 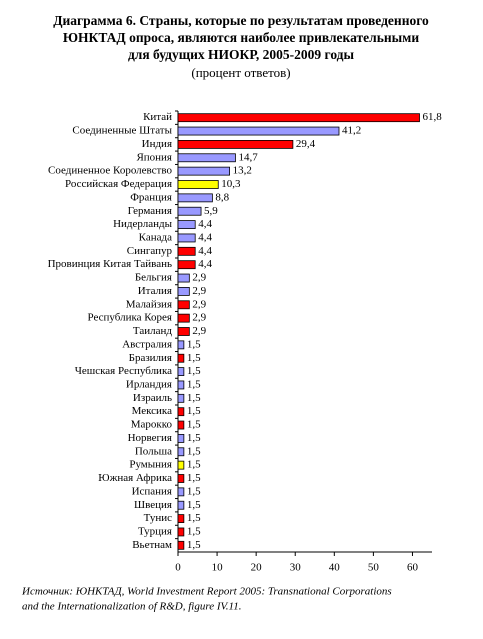 I want to click on value-label: 61,8, so click(x=432, y=117).